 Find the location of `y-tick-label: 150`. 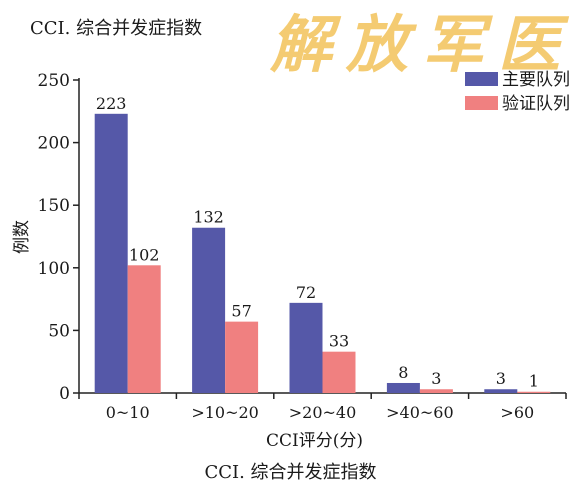

y-tick-label: 150 is located at coordinates (54, 206).